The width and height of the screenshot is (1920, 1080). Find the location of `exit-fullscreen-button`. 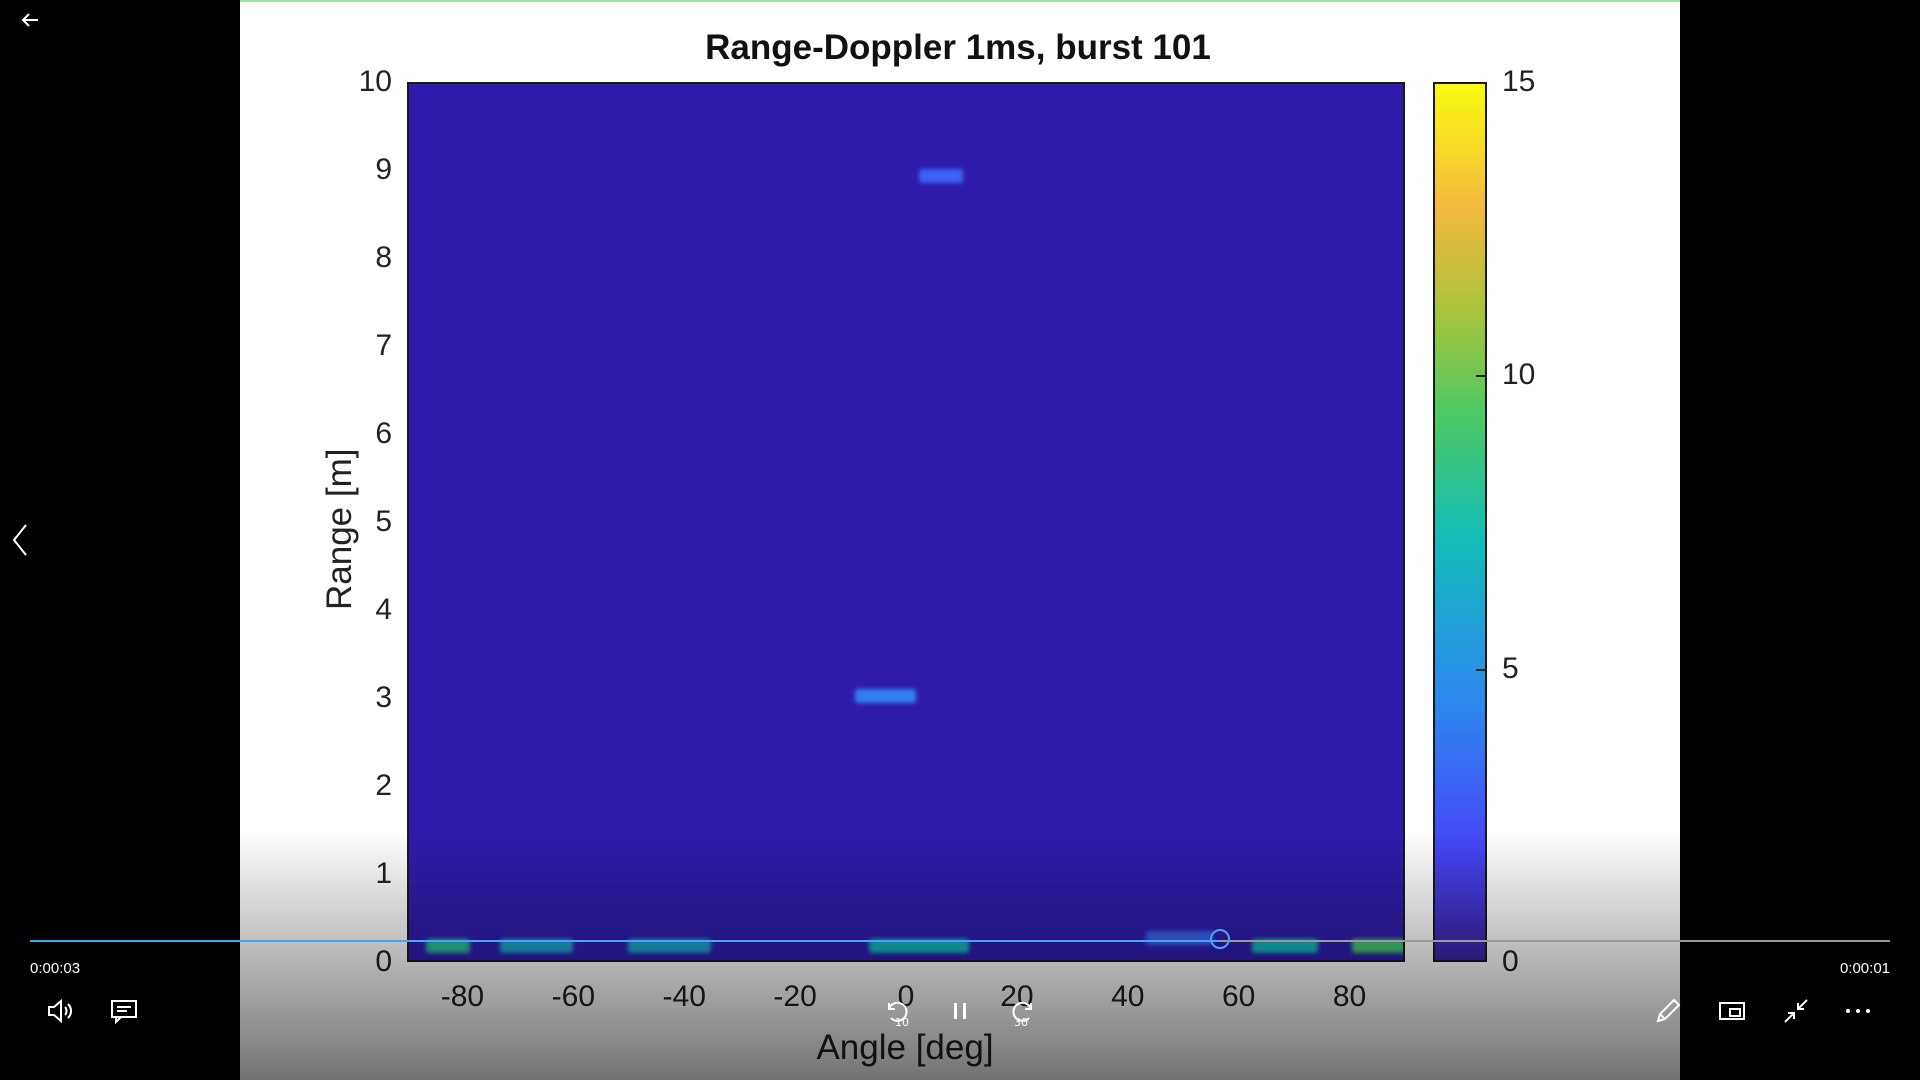

exit-fullscreen-button is located at coordinates (1796, 1011).